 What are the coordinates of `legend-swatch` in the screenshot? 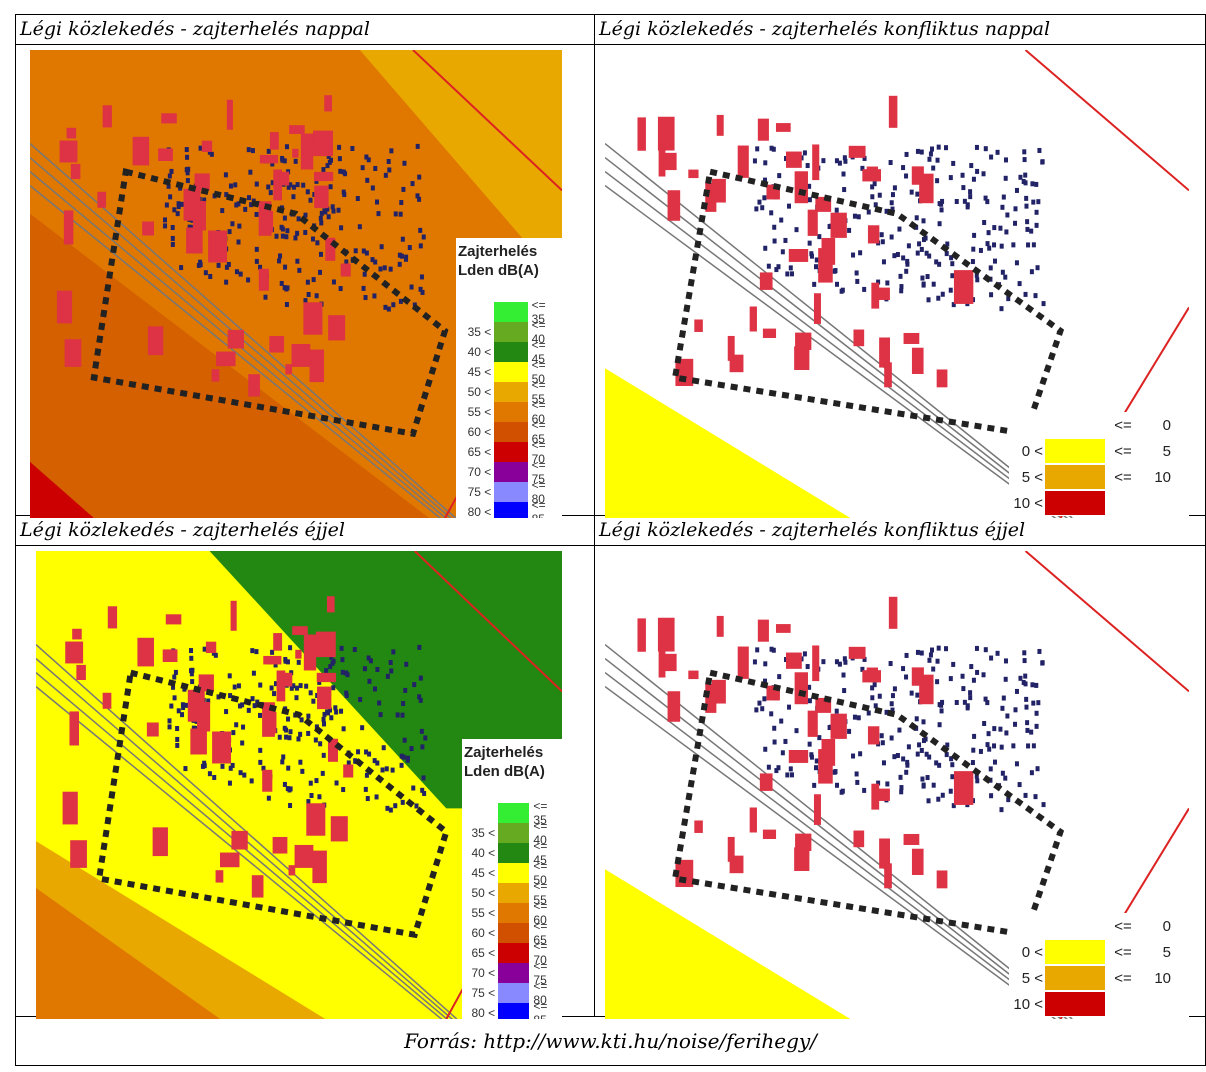 It's located at (514, 953).